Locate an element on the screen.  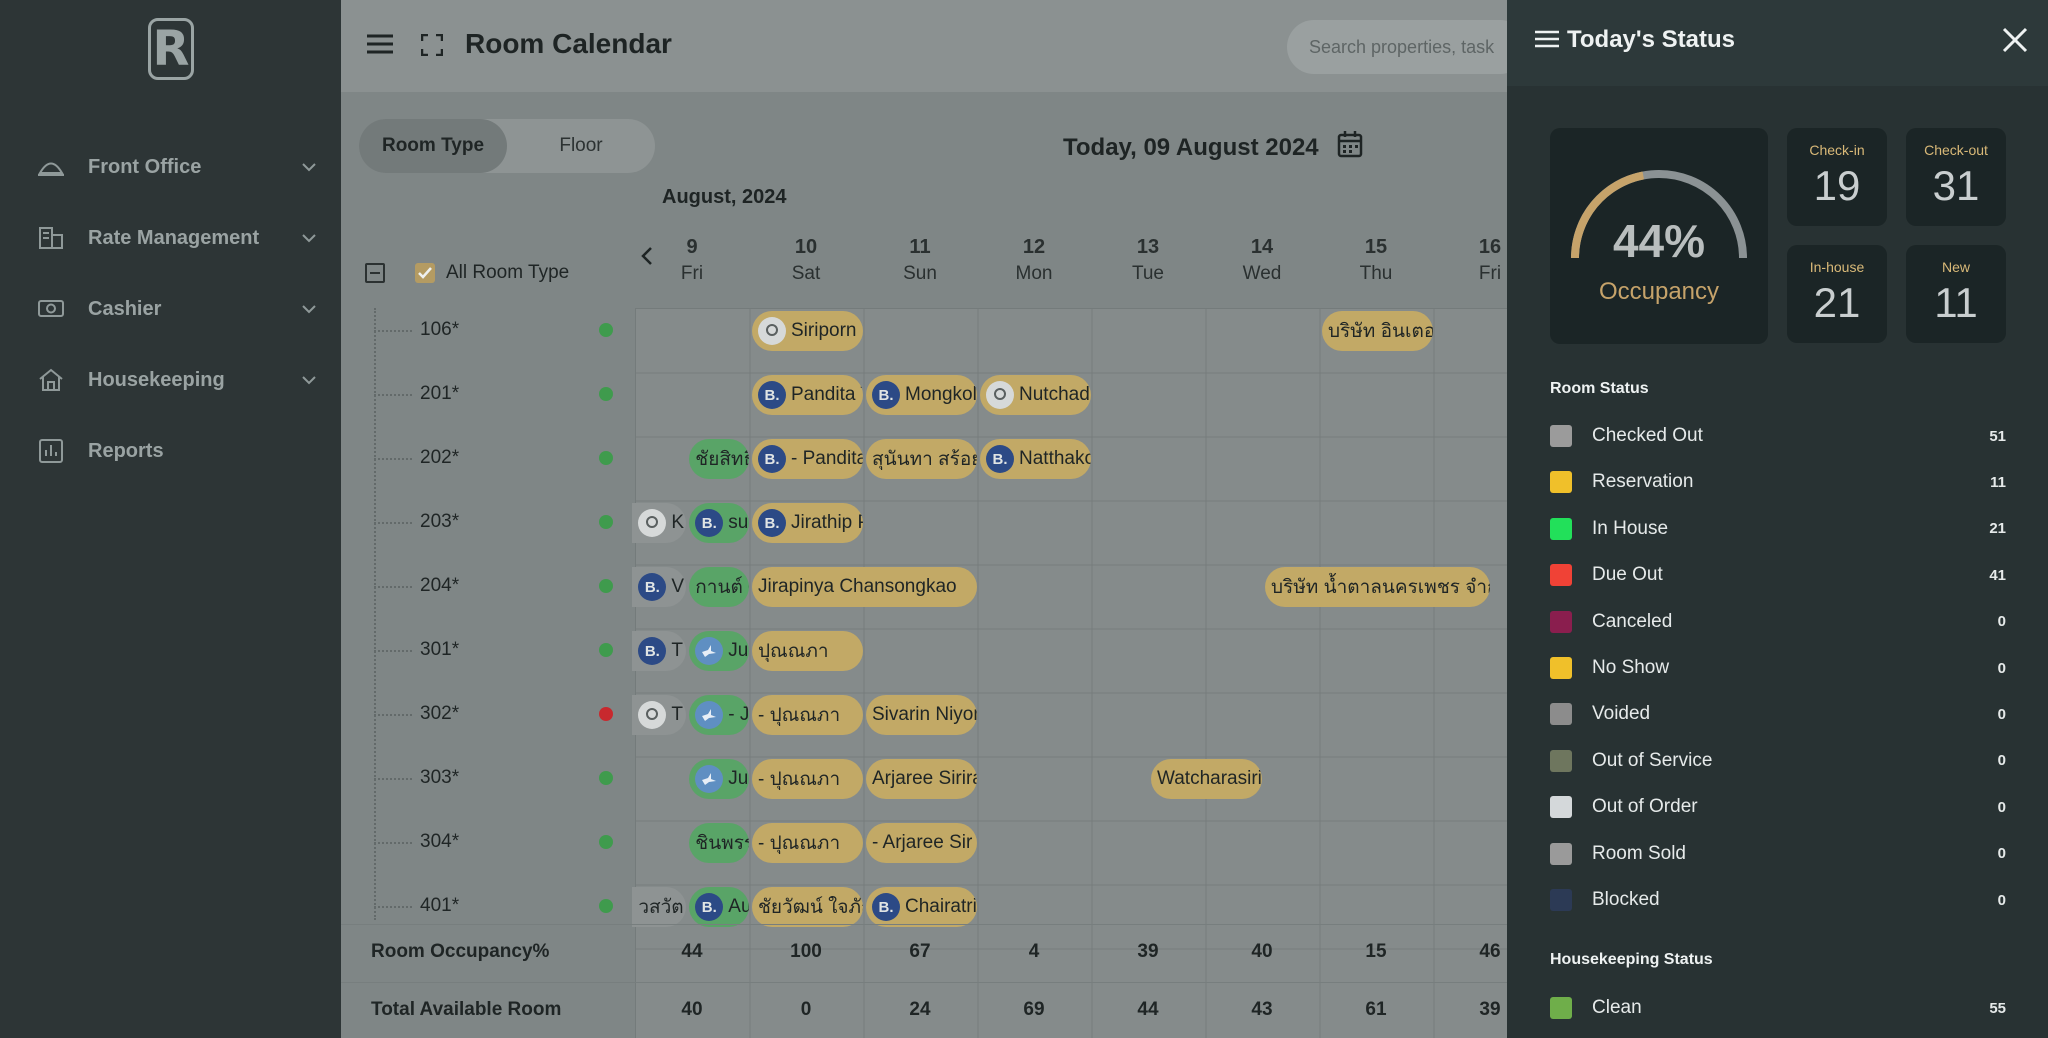
room-number: 304* is located at coordinates (440, 841).